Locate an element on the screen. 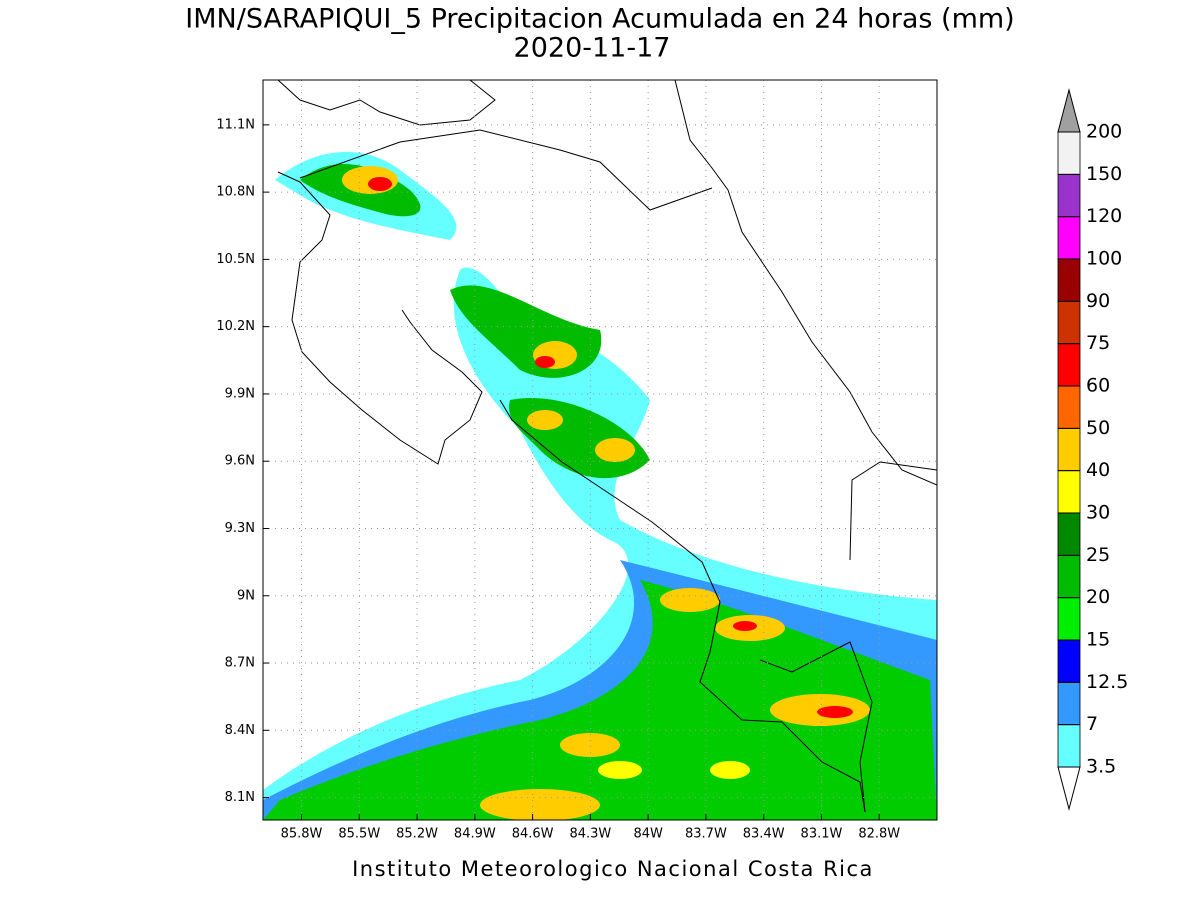  colorbar-label: 90 is located at coordinates (1098, 301).